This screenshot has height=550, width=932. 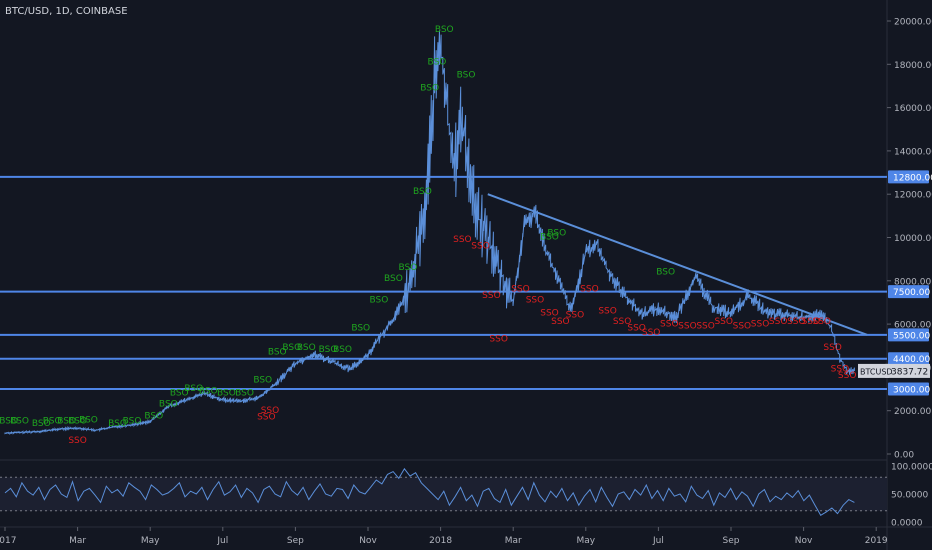 I want to click on symbol-badge-box, so click(x=873, y=370).